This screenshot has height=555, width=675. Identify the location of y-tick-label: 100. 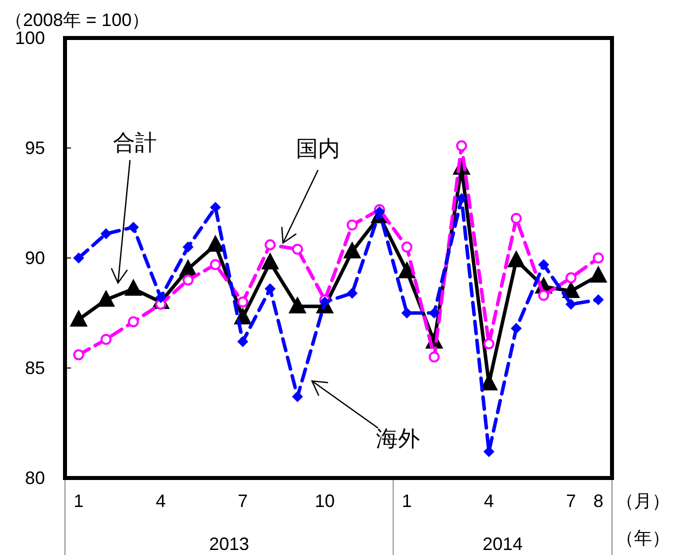
(29, 38).